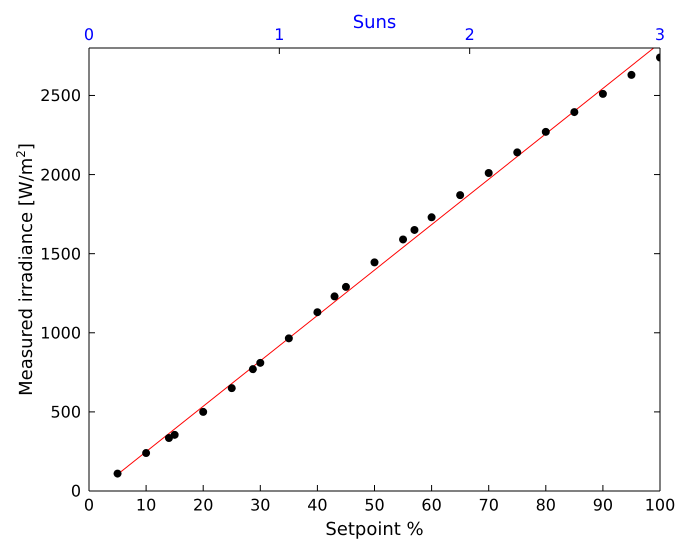 The image size is (677, 545). I want to click on x2-tick-label: 1, so click(279, 34).